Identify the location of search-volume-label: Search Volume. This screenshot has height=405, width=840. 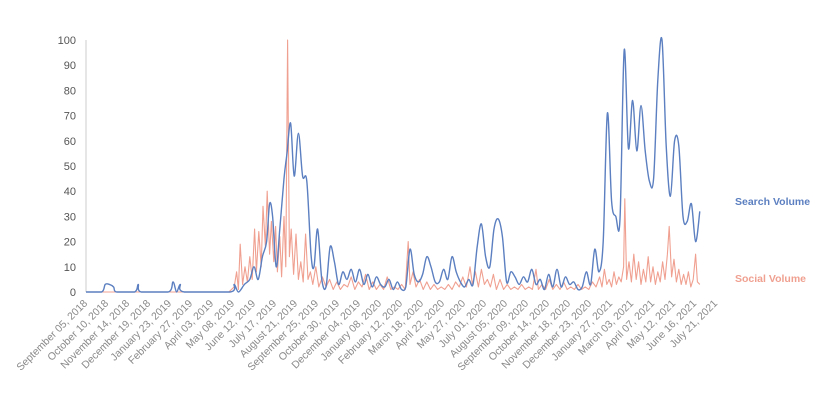
(772, 202).